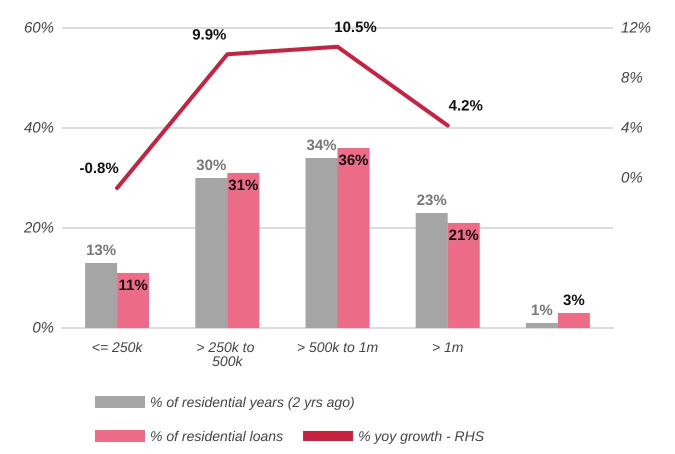  I want to click on data-label: -0.8%, so click(99, 168).